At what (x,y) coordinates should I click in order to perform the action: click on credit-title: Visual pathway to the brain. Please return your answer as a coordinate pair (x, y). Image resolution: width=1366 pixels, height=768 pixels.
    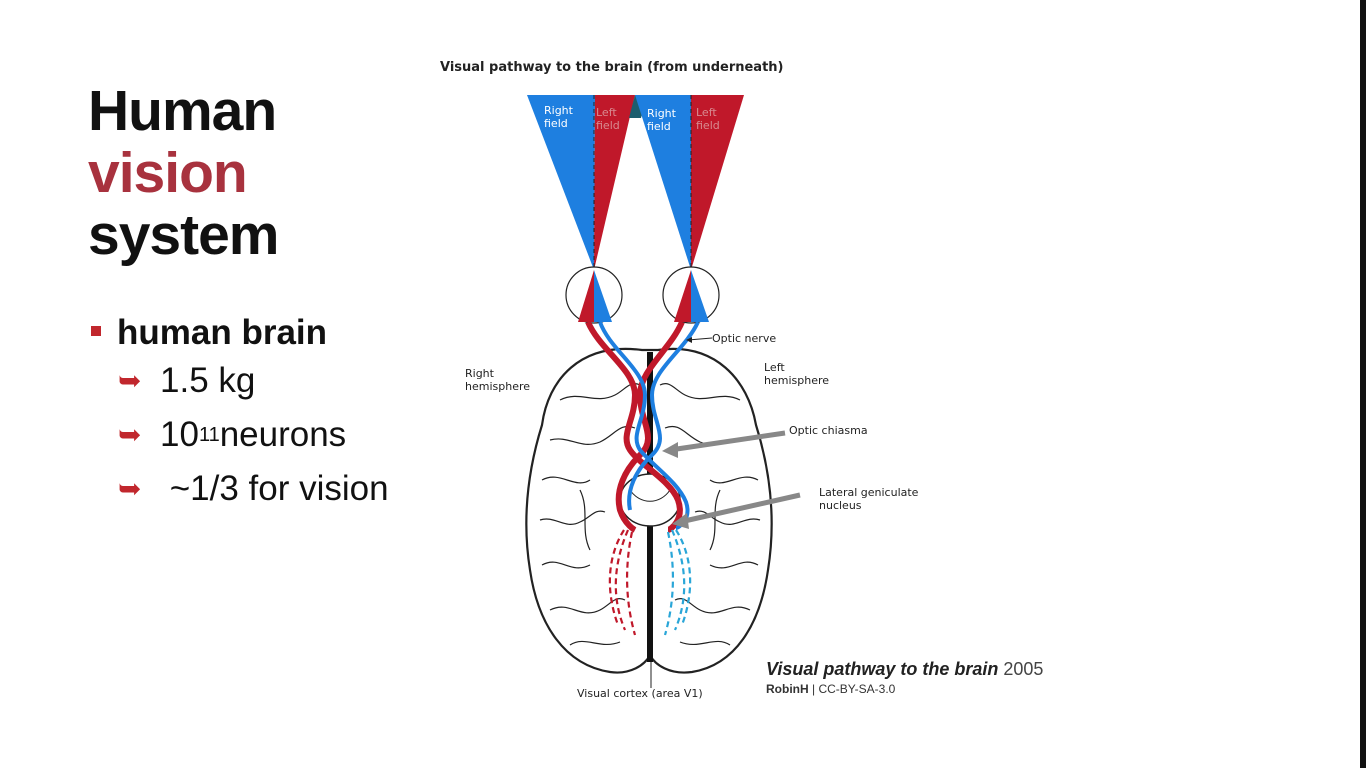
    Looking at the image, I should click on (882, 669).